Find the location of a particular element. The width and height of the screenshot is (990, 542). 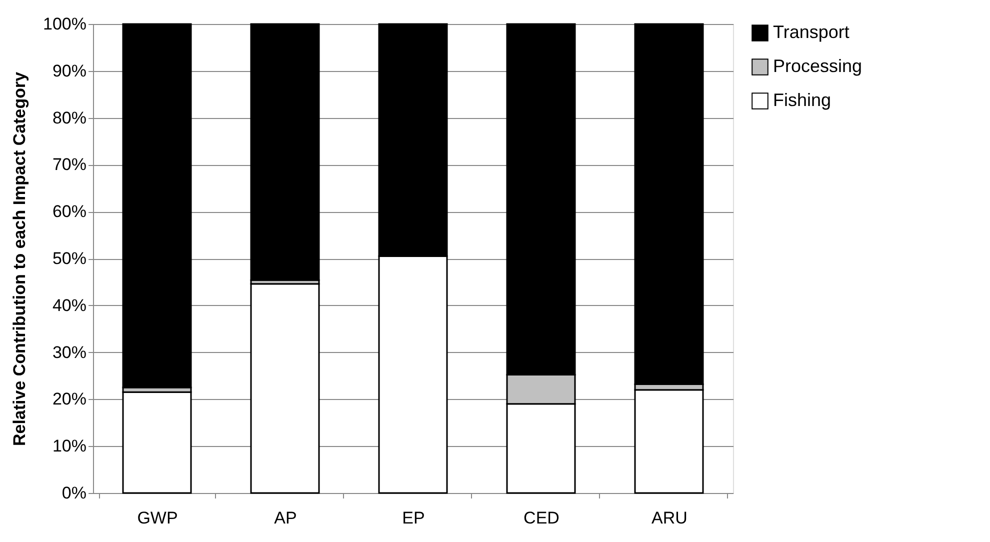

y-tick-label: 20% is located at coordinates (69, 399).